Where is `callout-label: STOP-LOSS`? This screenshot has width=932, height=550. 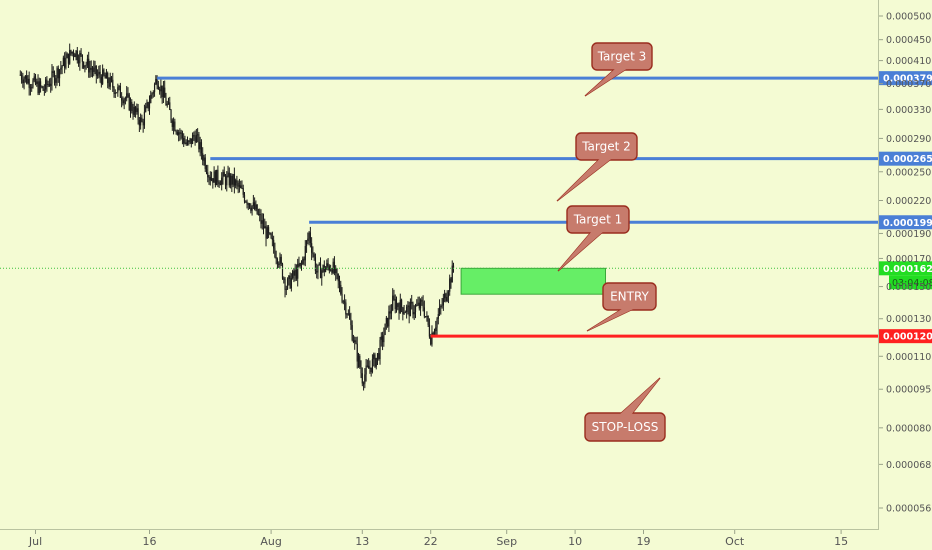
callout-label: STOP-LOSS is located at coordinates (625, 427).